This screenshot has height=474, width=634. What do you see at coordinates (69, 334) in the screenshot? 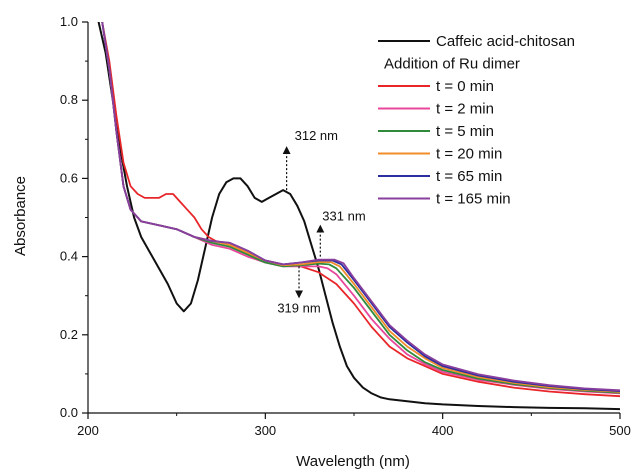
I see `y-tick-label: 0.2` at bounding box center [69, 334].